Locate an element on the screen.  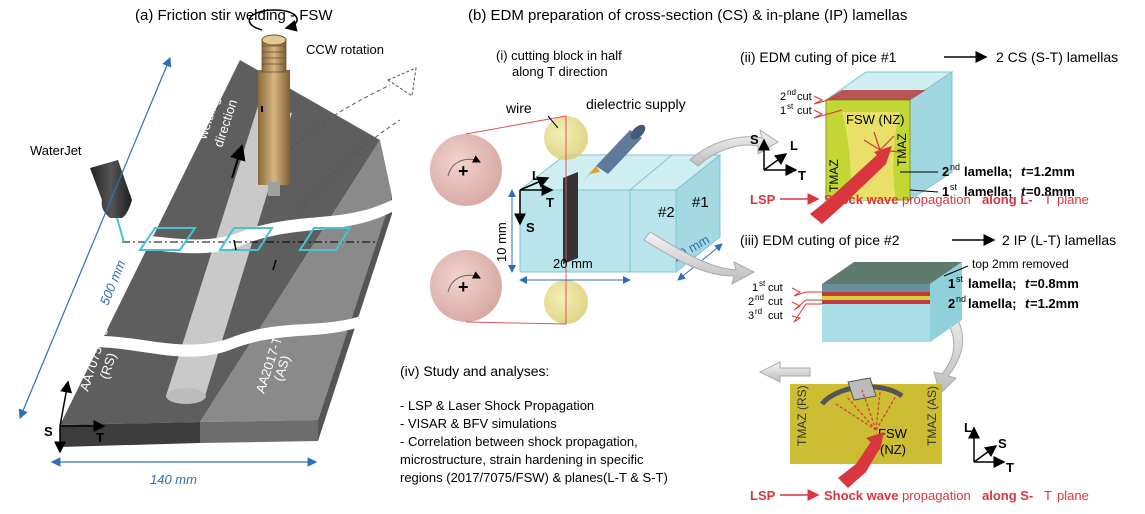
iii-side is located at coordinates (946, 302).